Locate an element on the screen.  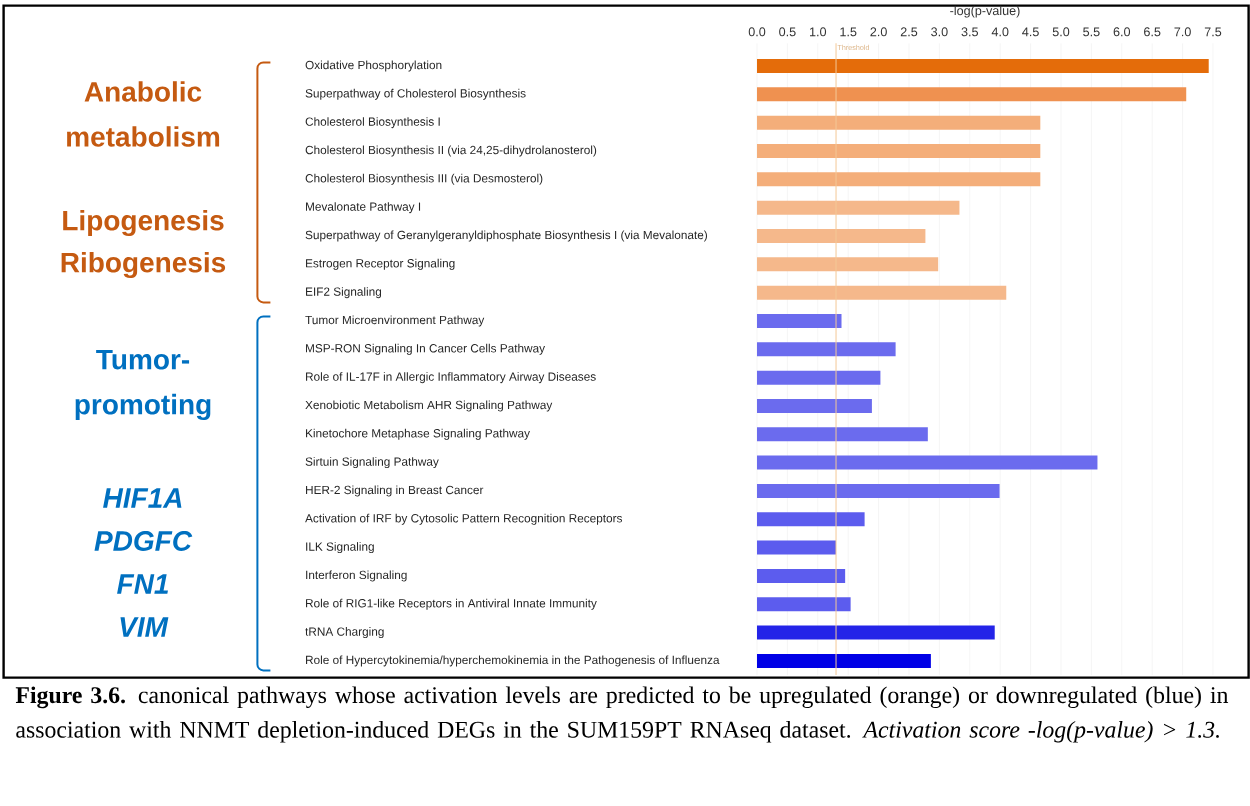
x-tick-label: 6.0 is located at coordinates (1122, 32).